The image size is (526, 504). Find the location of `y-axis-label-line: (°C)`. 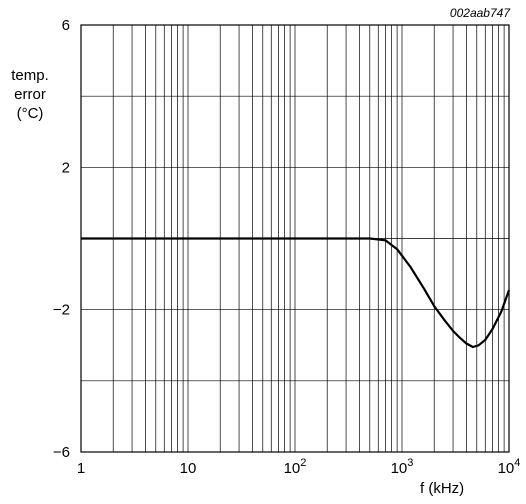

y-axis-label-line: (°C) is located at coordinates (30, 113).